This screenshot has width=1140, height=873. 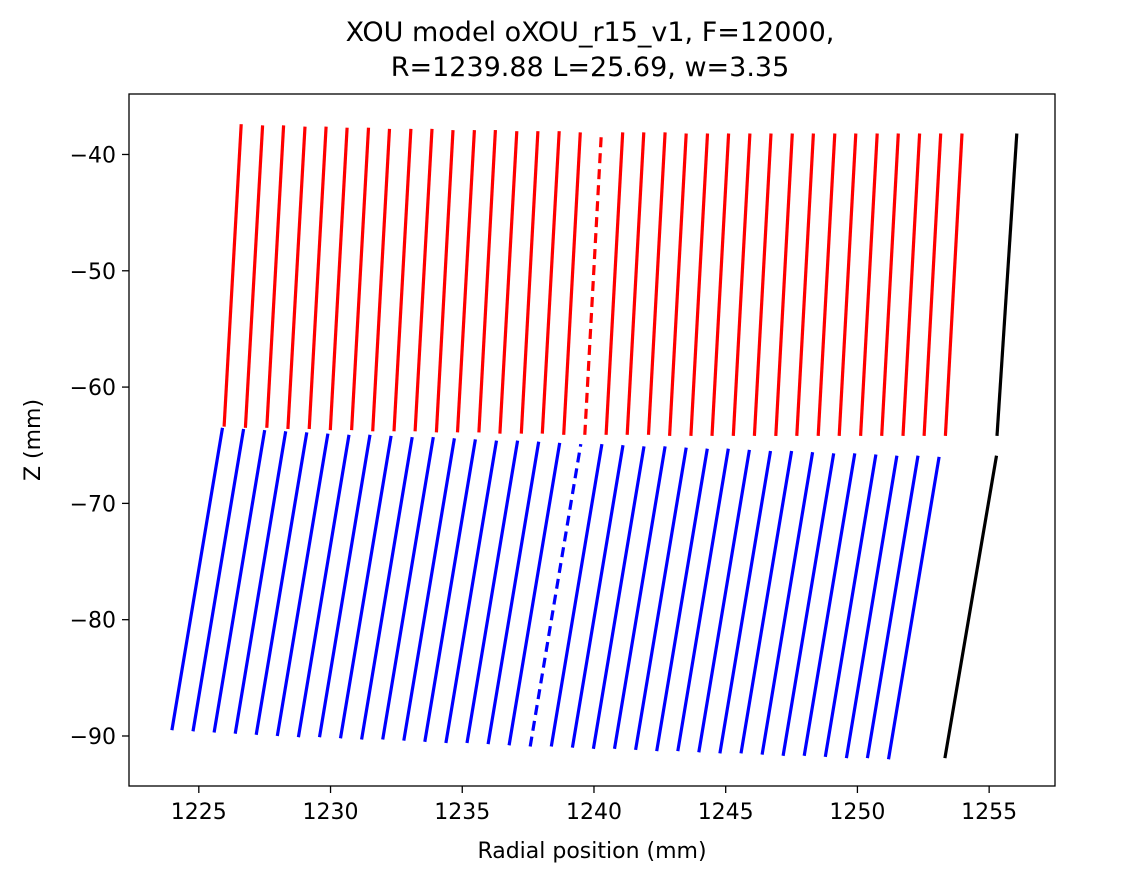 What do you see at coordinates (93, 272) in the screenshot?
I see `y-tick-label--50: −50` at bounding box center [93, 272].